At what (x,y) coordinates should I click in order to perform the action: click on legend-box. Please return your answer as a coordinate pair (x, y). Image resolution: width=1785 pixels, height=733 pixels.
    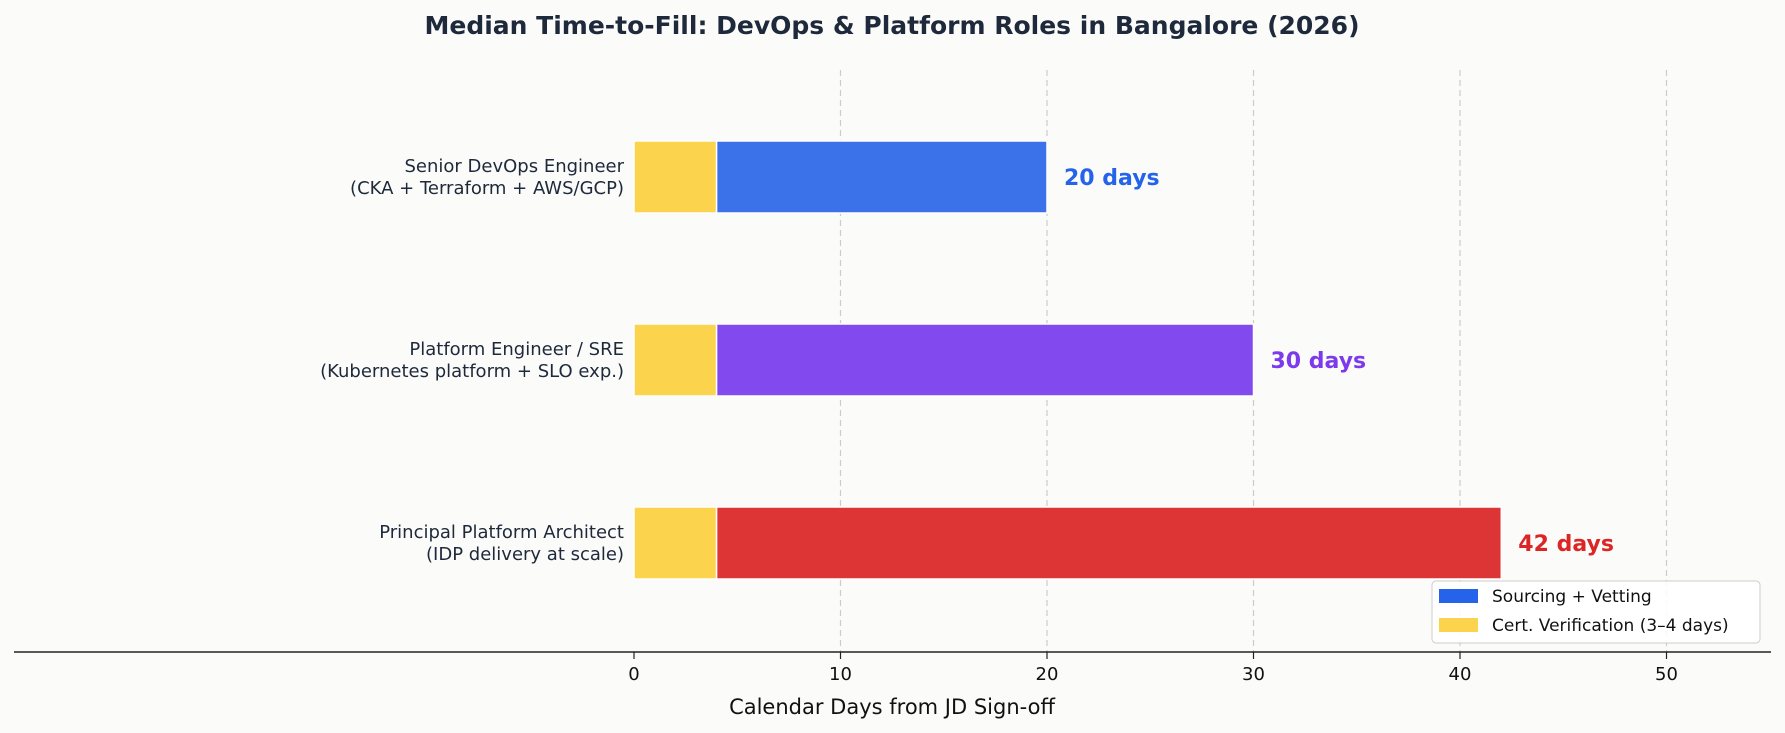
    Looking at the image, I should click on (1596, 612).